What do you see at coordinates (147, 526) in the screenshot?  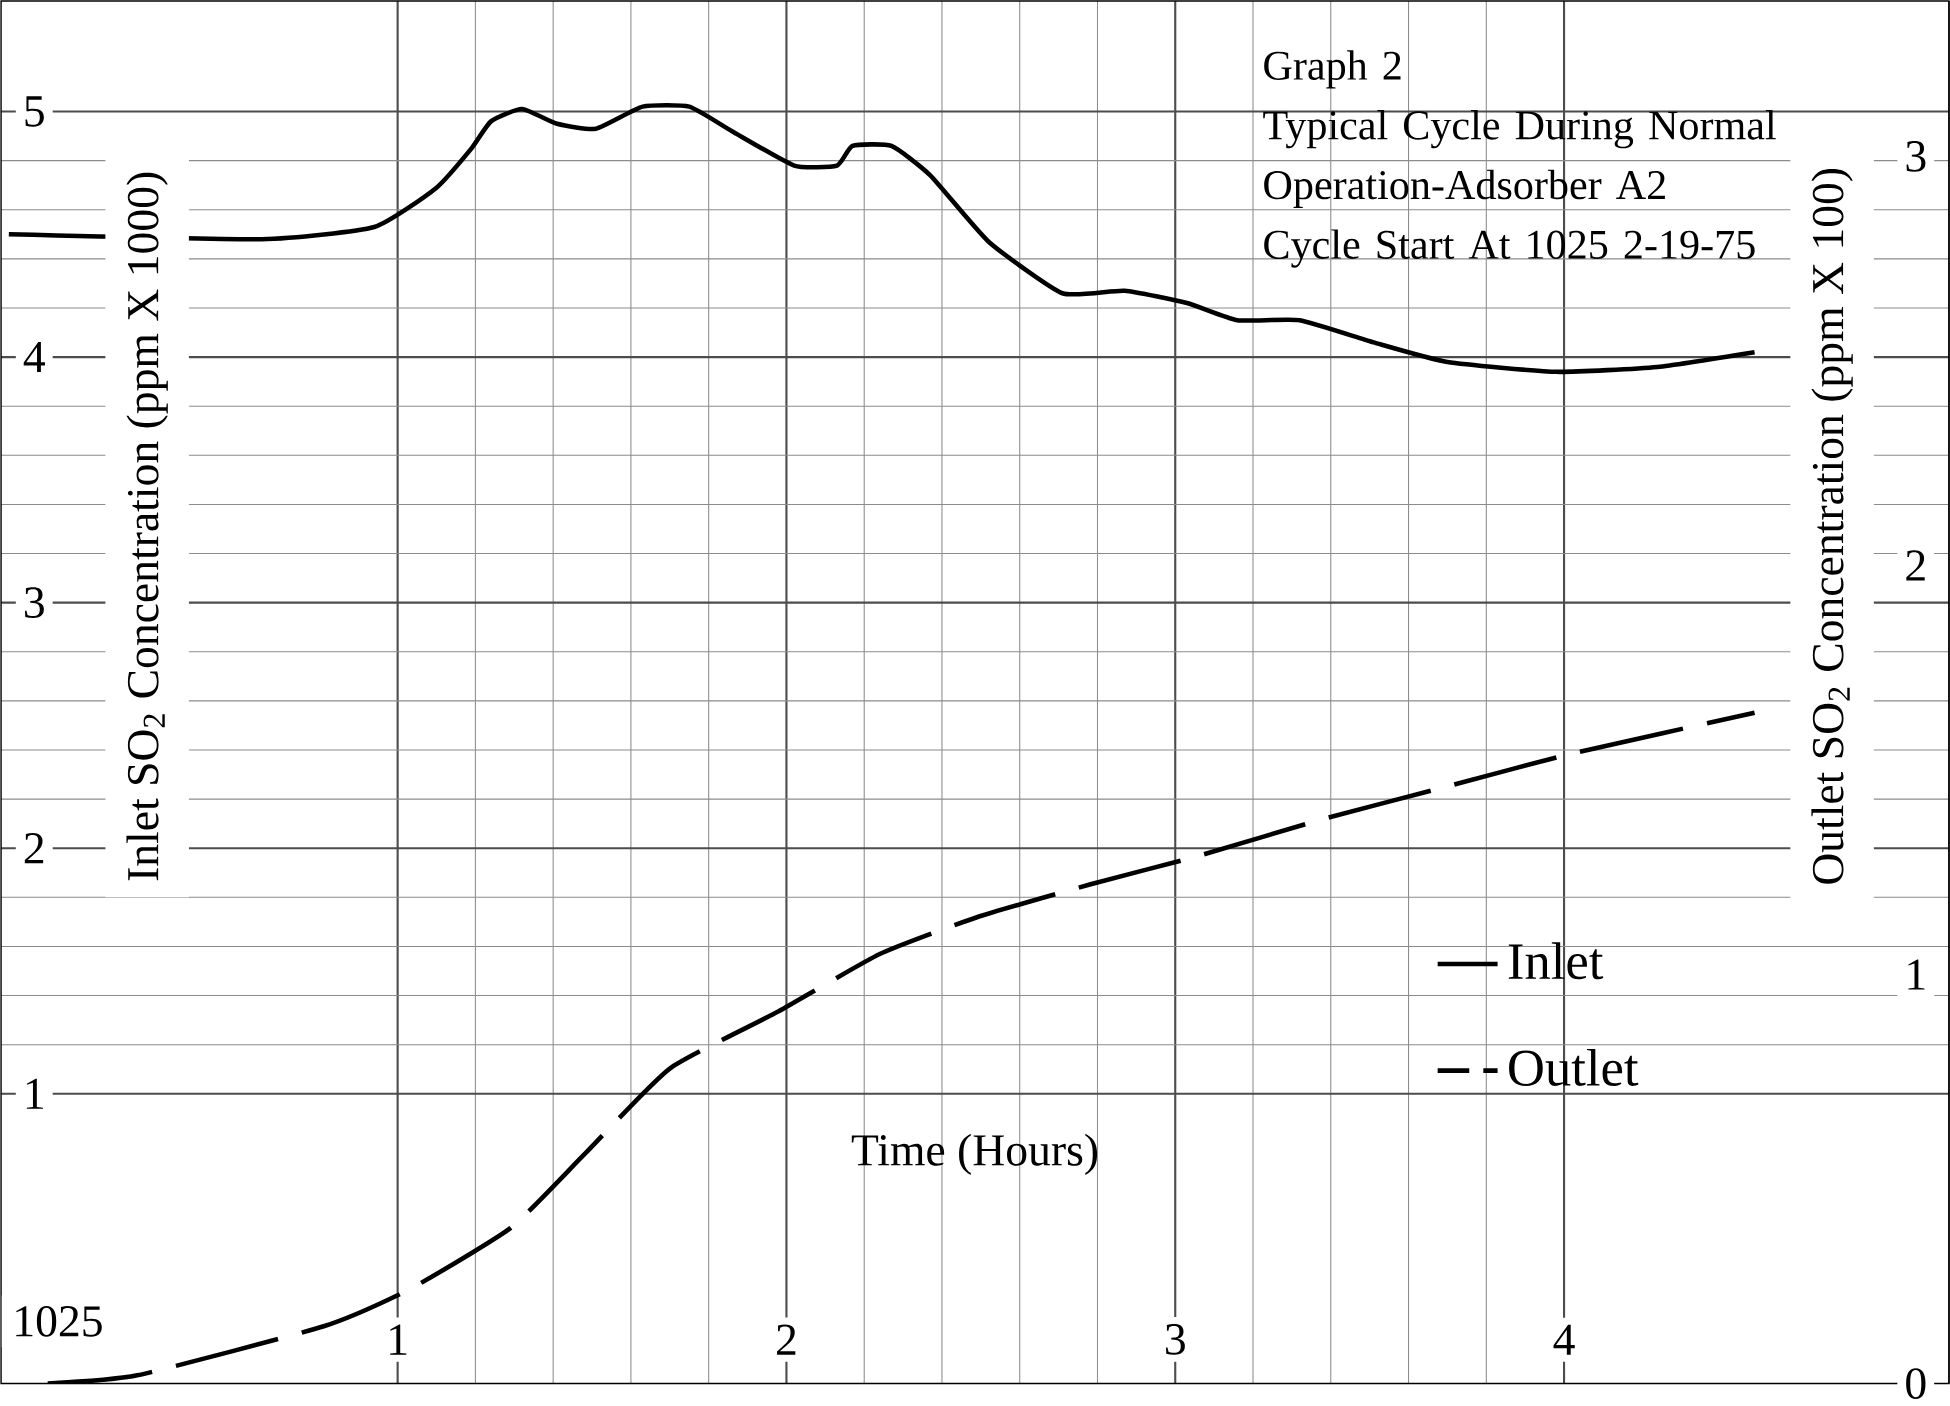 I see `y-axis-title: Inlet SO$_{2}$ Concentration (ppm X 1000)` at bounding box center [147, 526].